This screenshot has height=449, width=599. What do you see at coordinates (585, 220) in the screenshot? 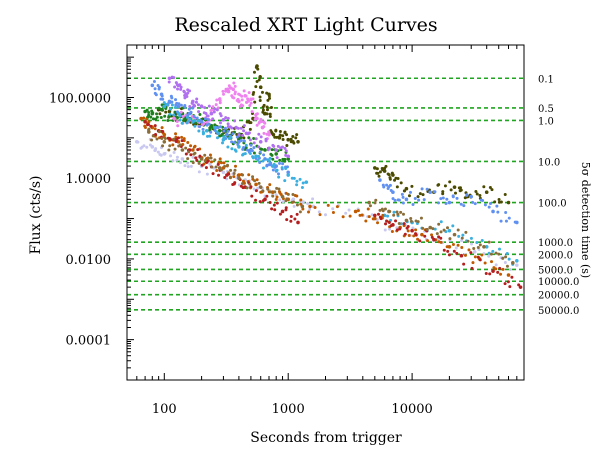
I see `right-axis-label: 5σ detection time (s)` at bounding box center [585, 220].